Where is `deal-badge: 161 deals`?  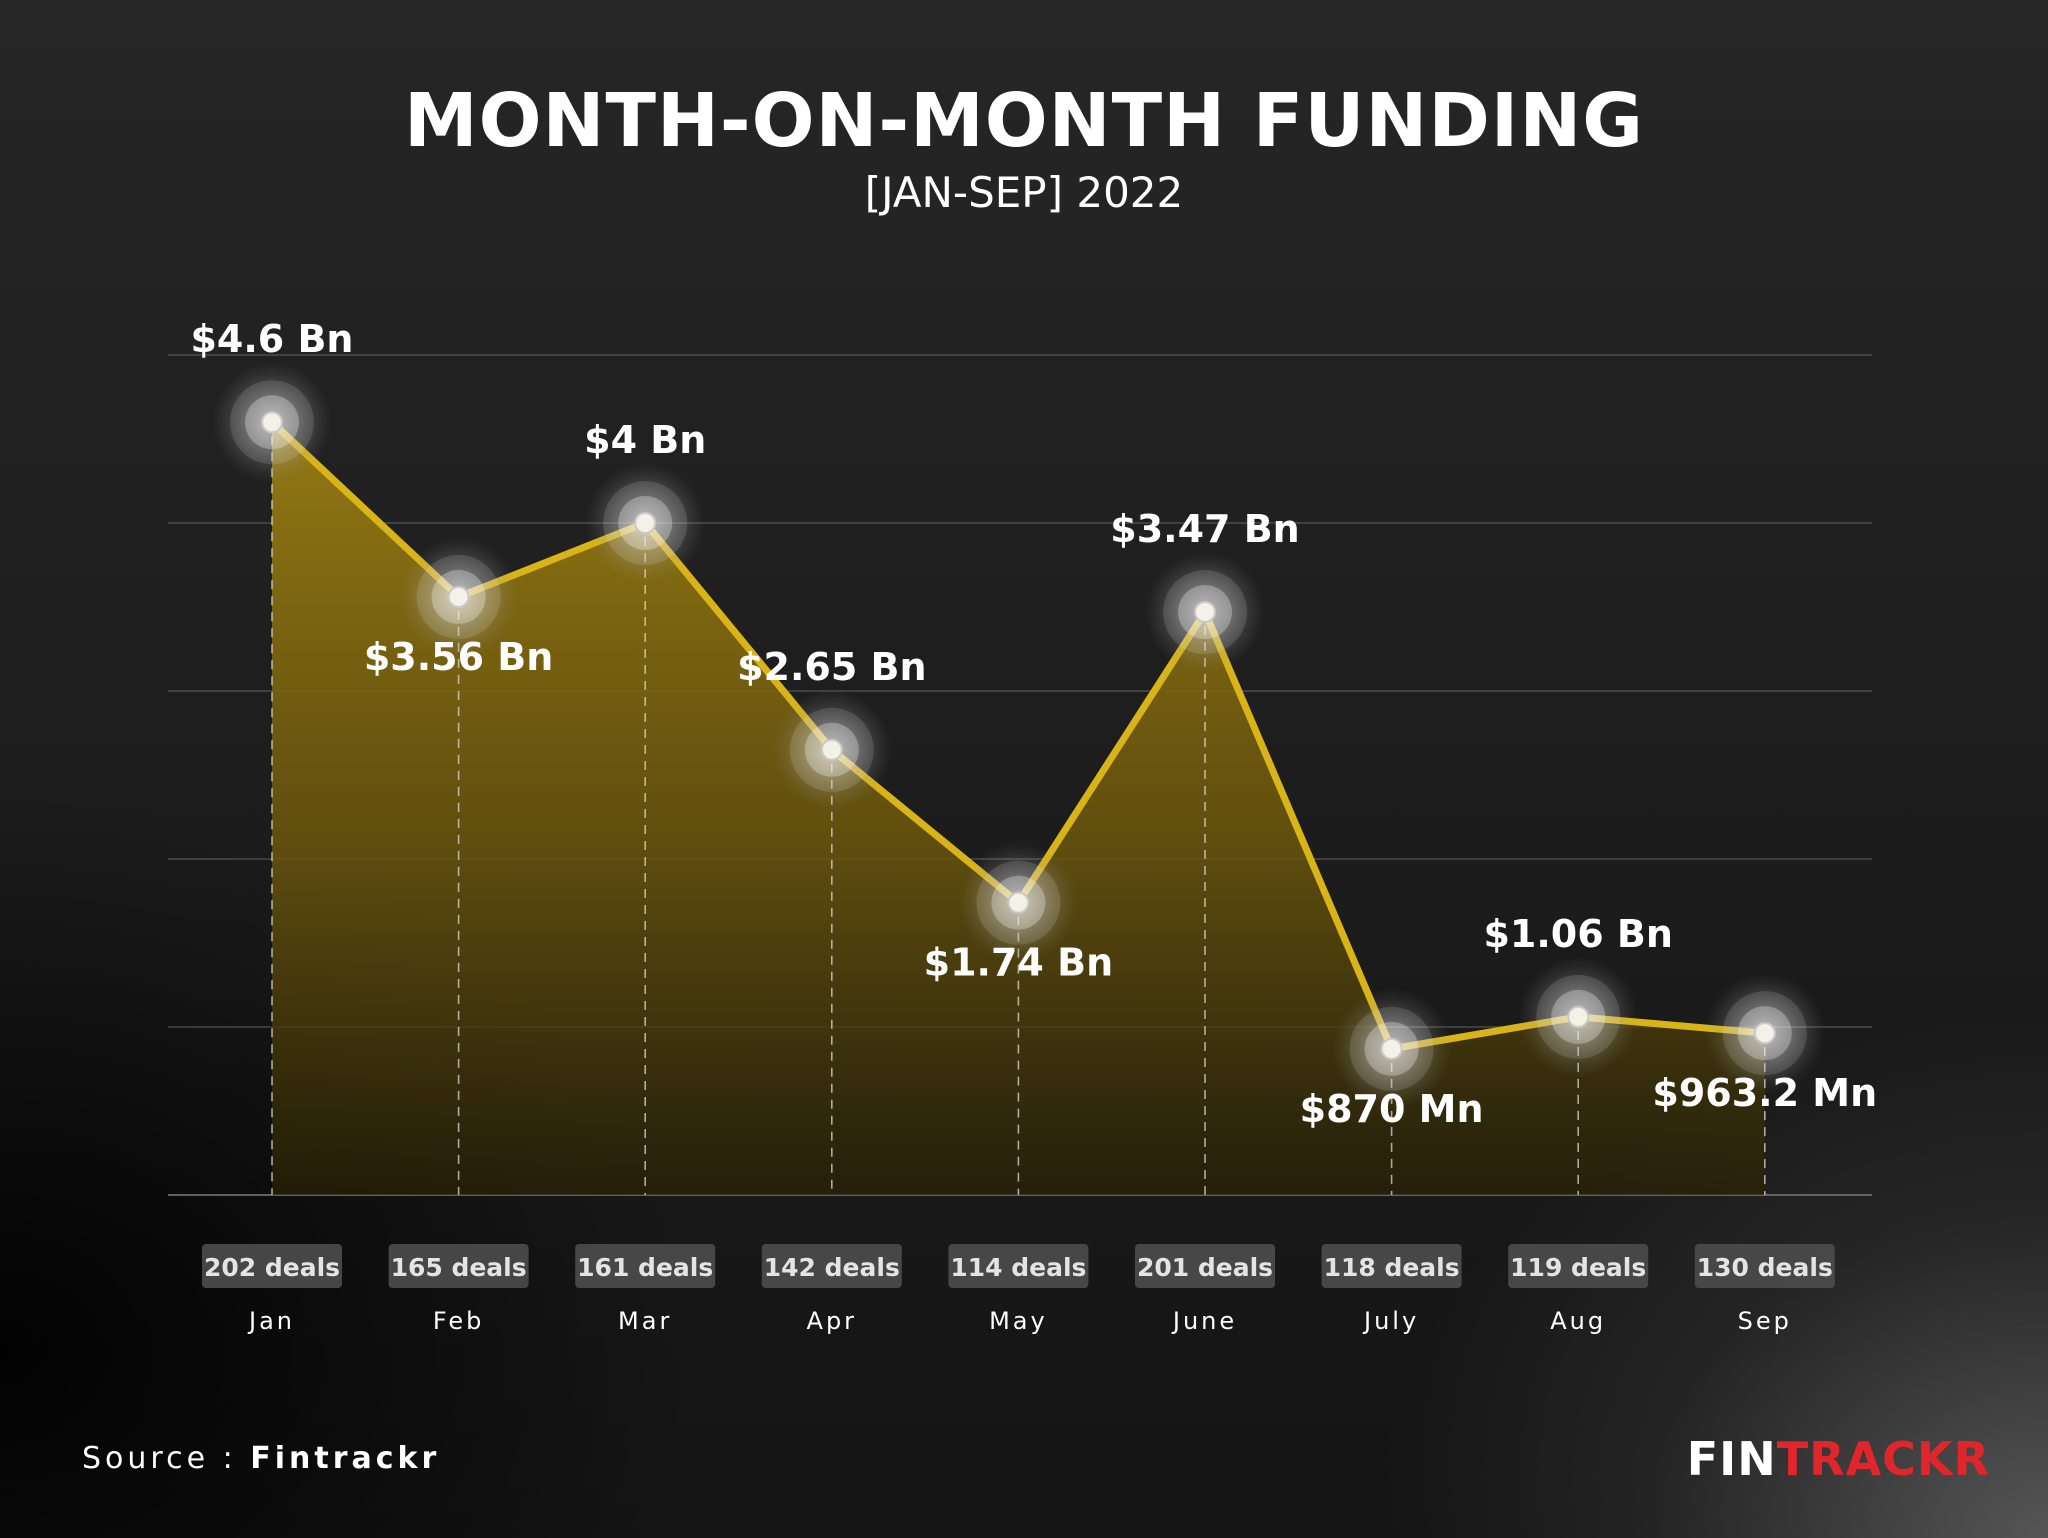
deal-badge: 161 deals is located at coordinates (645, 1266).